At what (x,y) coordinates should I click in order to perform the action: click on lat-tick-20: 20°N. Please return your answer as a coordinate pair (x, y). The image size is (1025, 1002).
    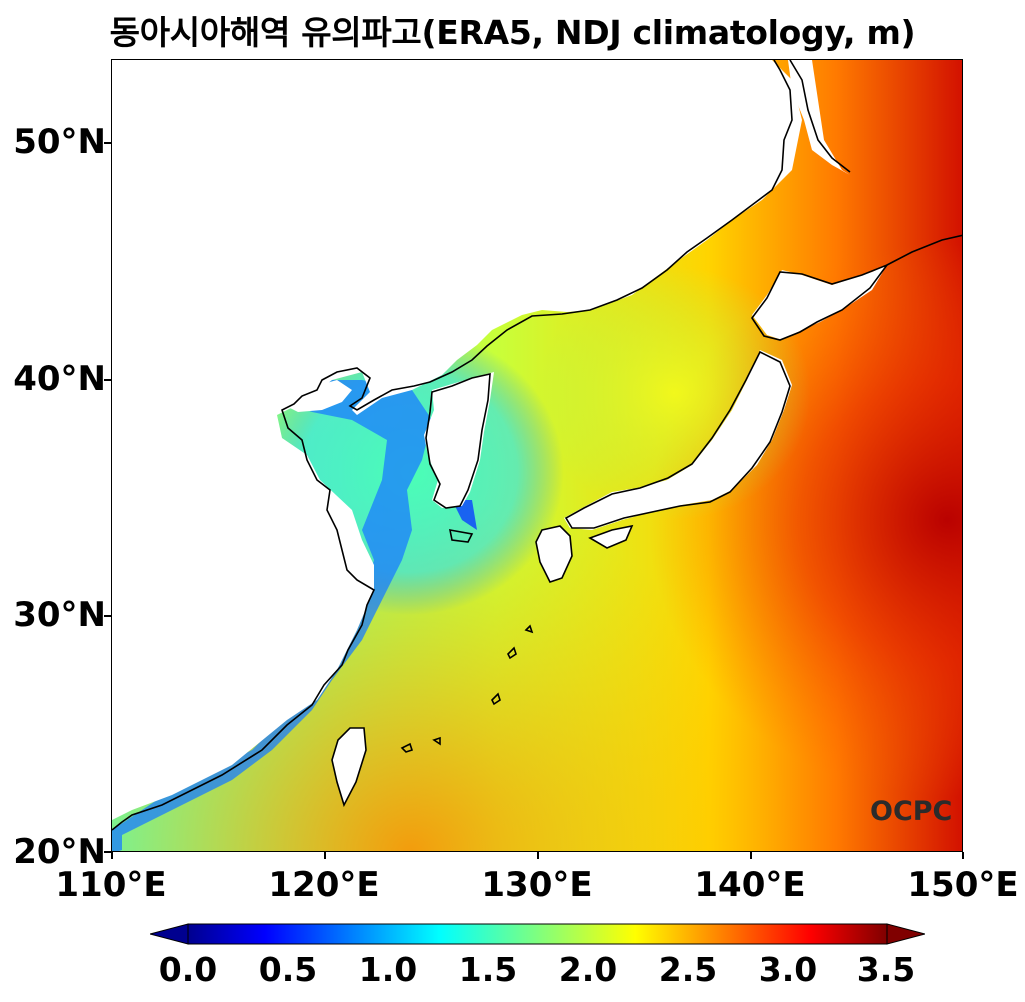
    Looking at the image, I should click on (59, 852).